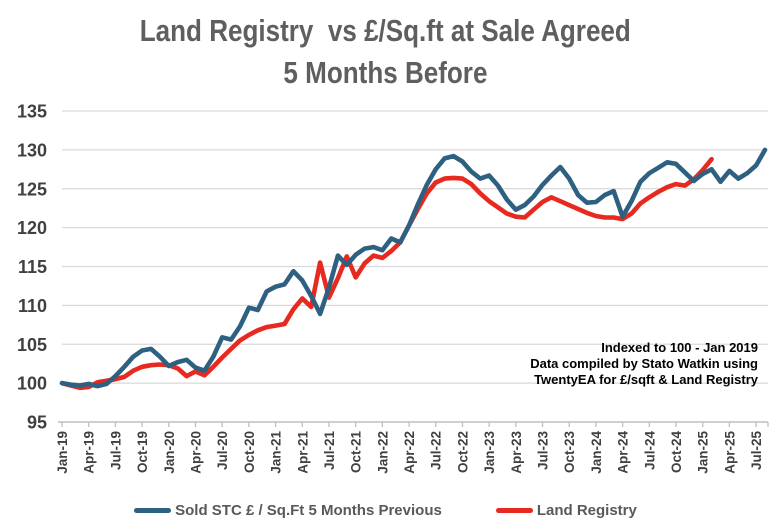 Image resolution: width=771 pixels, height=523 pixels. Describe the element at coordinates (249, 452) in the screenshot. I see `x-axis-label: Oct-20` at that location.